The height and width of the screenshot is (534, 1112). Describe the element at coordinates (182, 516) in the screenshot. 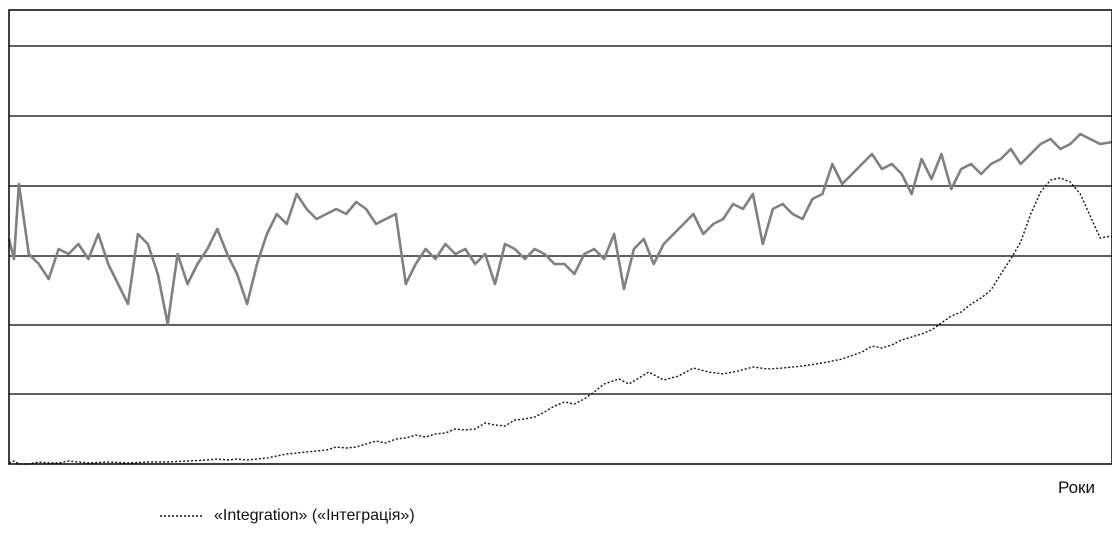

I see `legend-dotted-swatch` at that location.